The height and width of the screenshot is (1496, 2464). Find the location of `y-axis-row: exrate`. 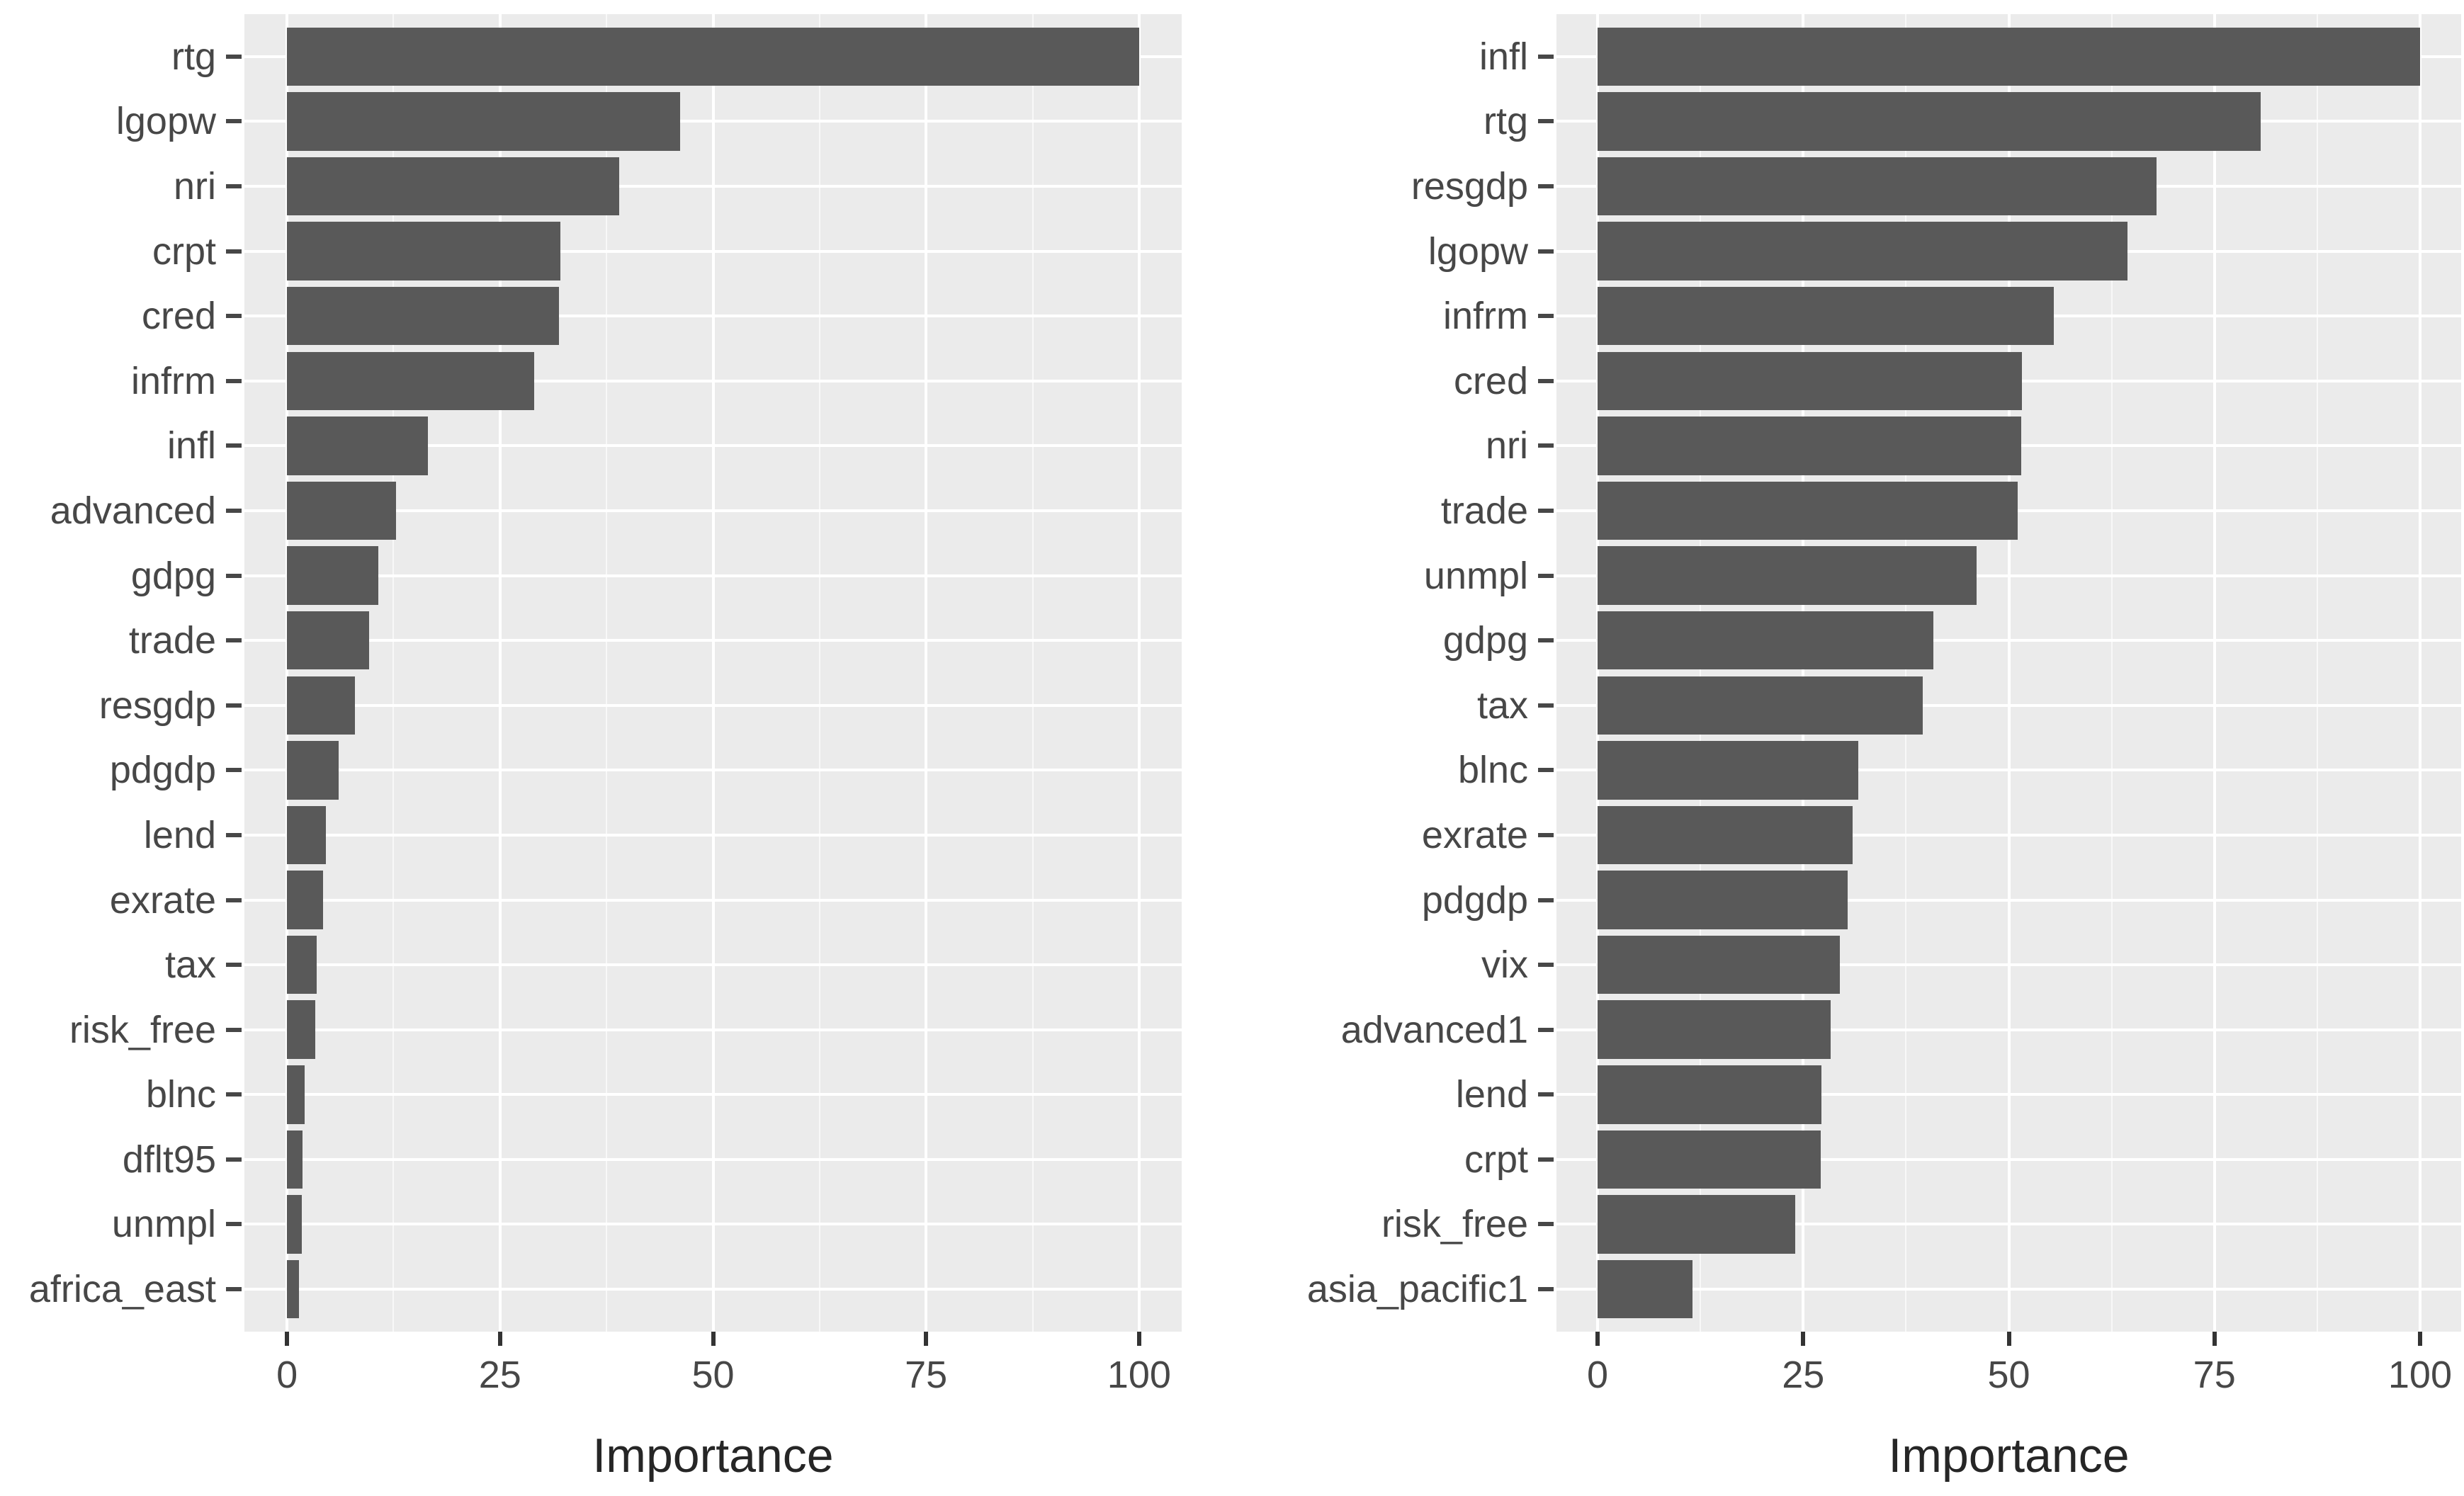

y-axis-row: exrate is located at coordinates (1398, 835).